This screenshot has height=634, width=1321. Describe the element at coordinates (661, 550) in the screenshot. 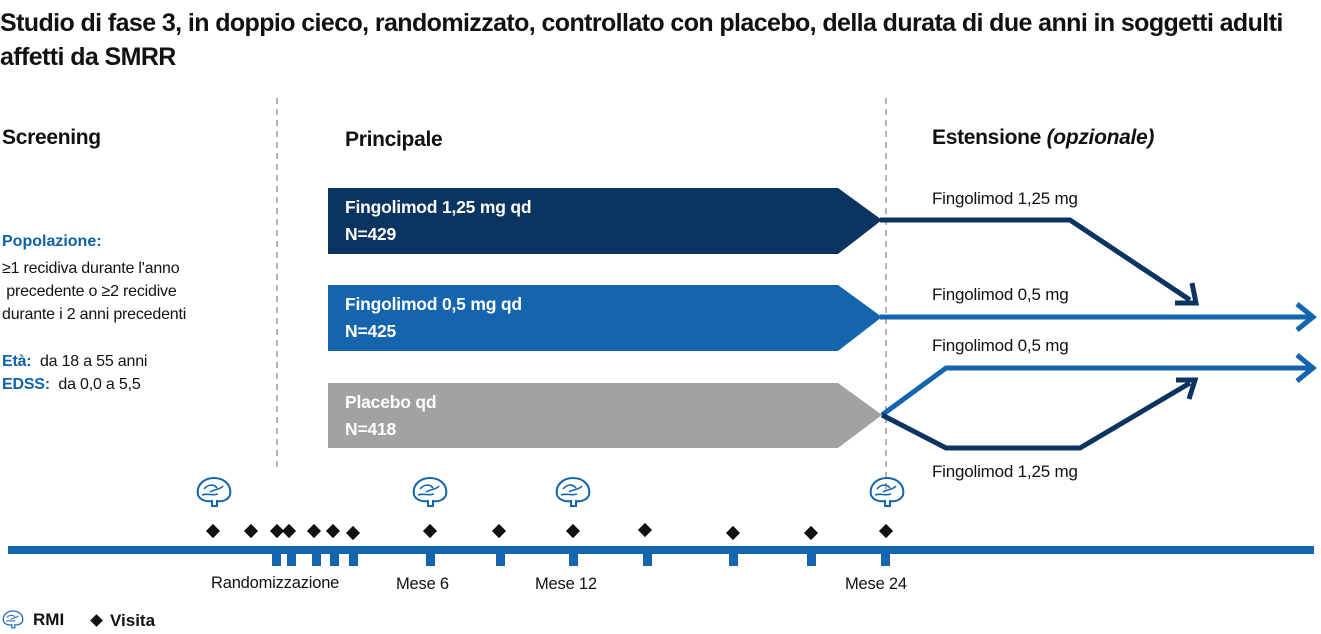

I see `timeline-bar` at that location.